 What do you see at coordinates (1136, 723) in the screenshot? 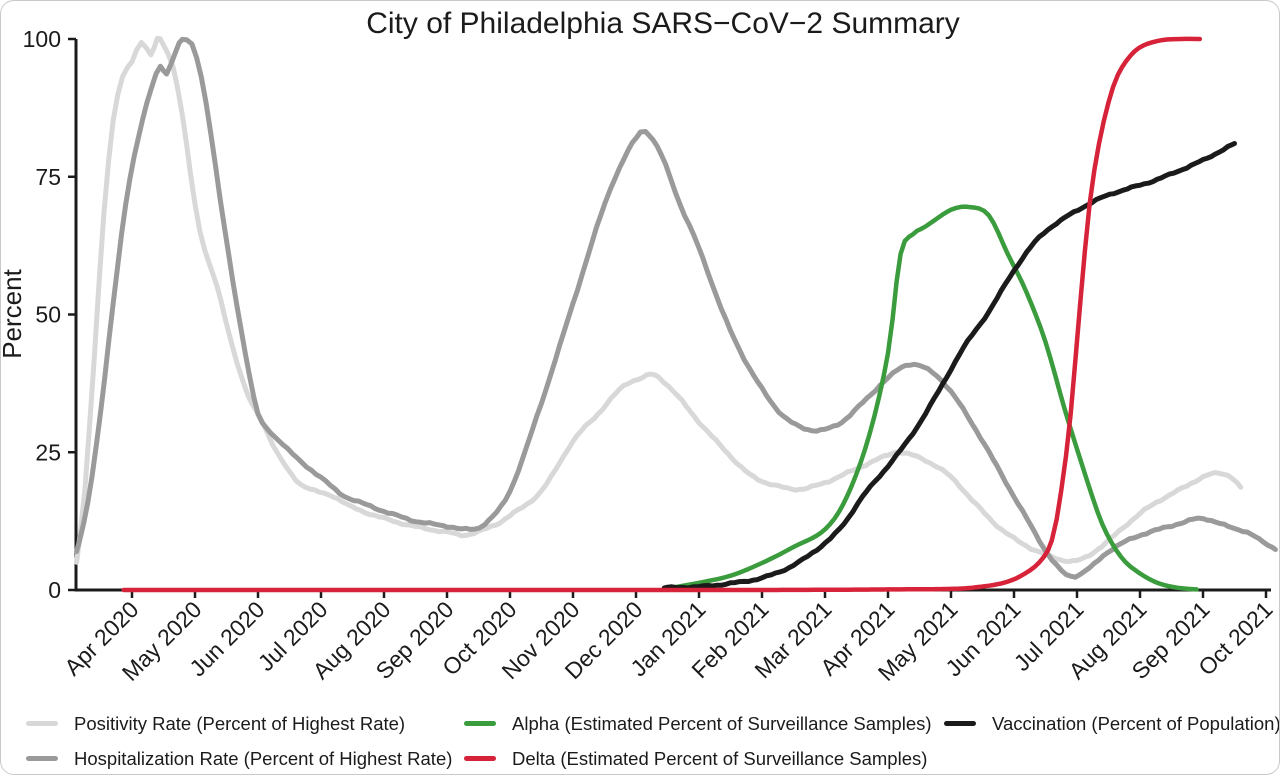
I see `legend-label-vaccination: Vaccination (Percent of Population)` at bounding box center [1136, 723].